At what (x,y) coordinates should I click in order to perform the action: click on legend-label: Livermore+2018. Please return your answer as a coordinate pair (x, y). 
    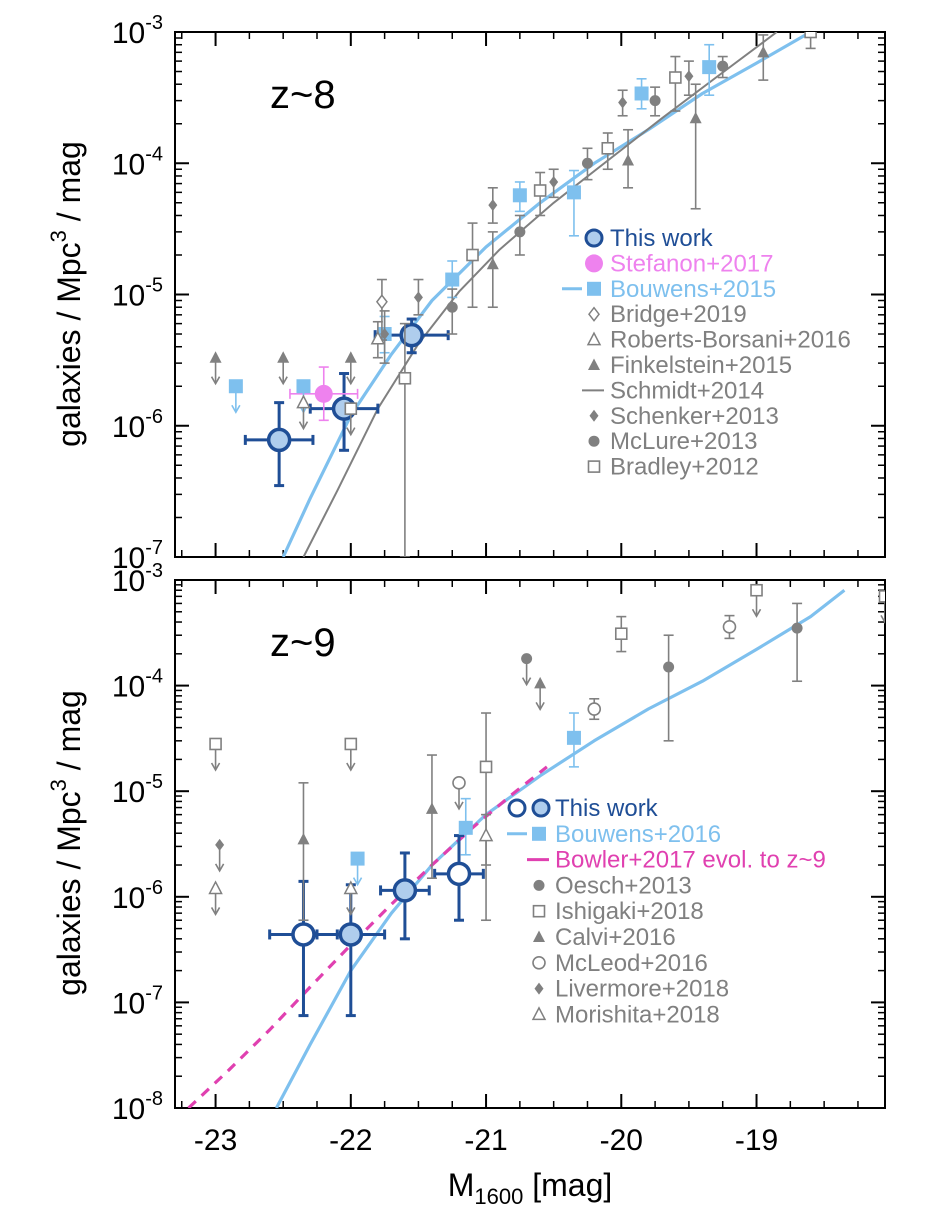
    Looking at the image, I should click on (642, 989).